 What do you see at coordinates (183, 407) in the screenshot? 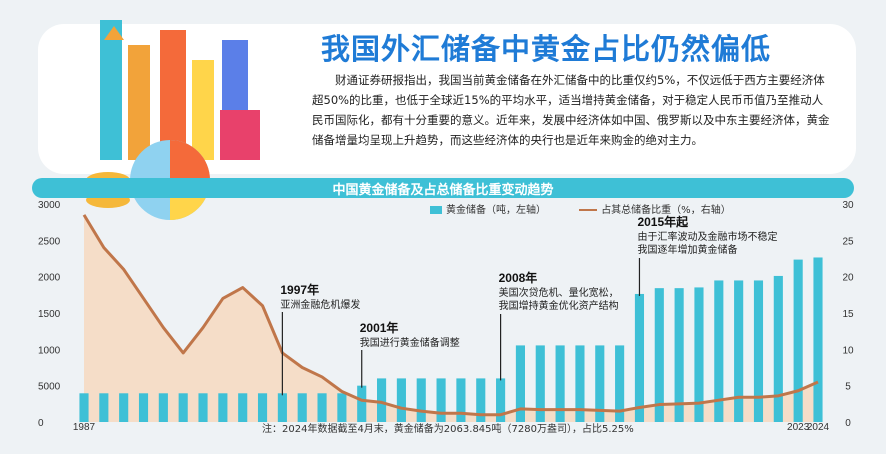
I see `bar-1992` at bounding box center [183, 407].